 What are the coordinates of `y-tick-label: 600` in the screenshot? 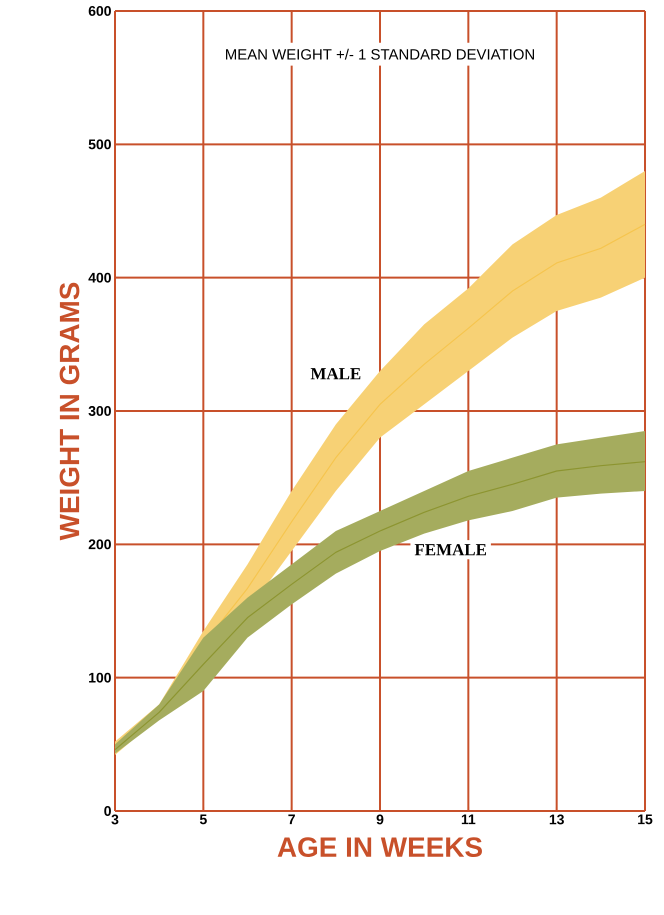 It's located at (99, 11).